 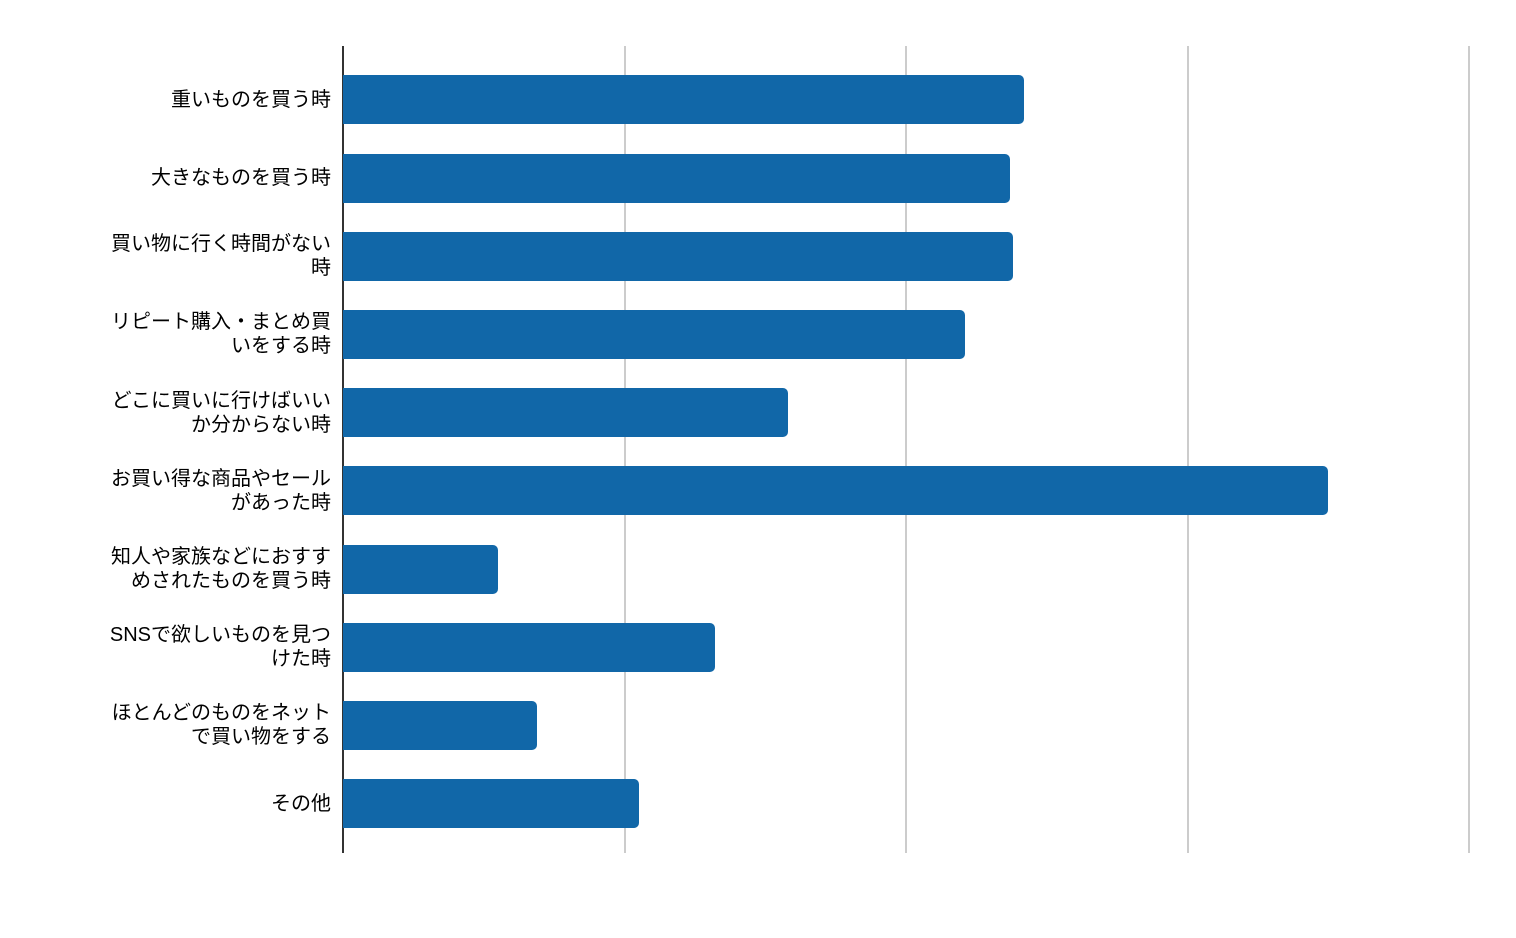 I want to click on category-label: 買い物に行く時間がない 時, so click(x=221, y=256).